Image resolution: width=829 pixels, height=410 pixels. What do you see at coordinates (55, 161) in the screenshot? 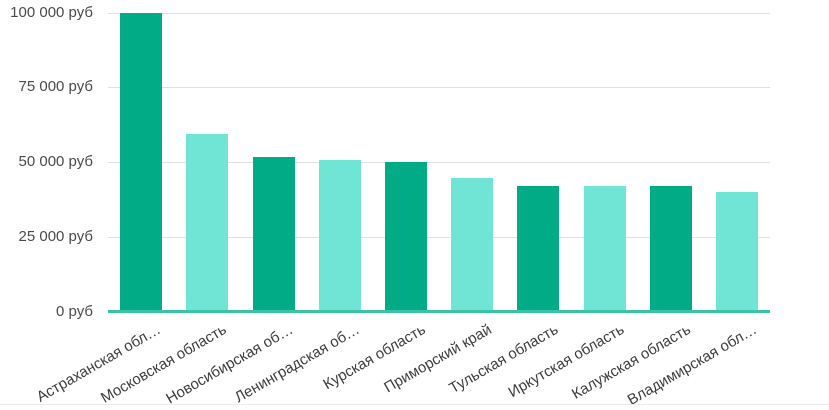
I see `y-axis-tick-label: 50 000 руб` at bounding box center [55, 161].